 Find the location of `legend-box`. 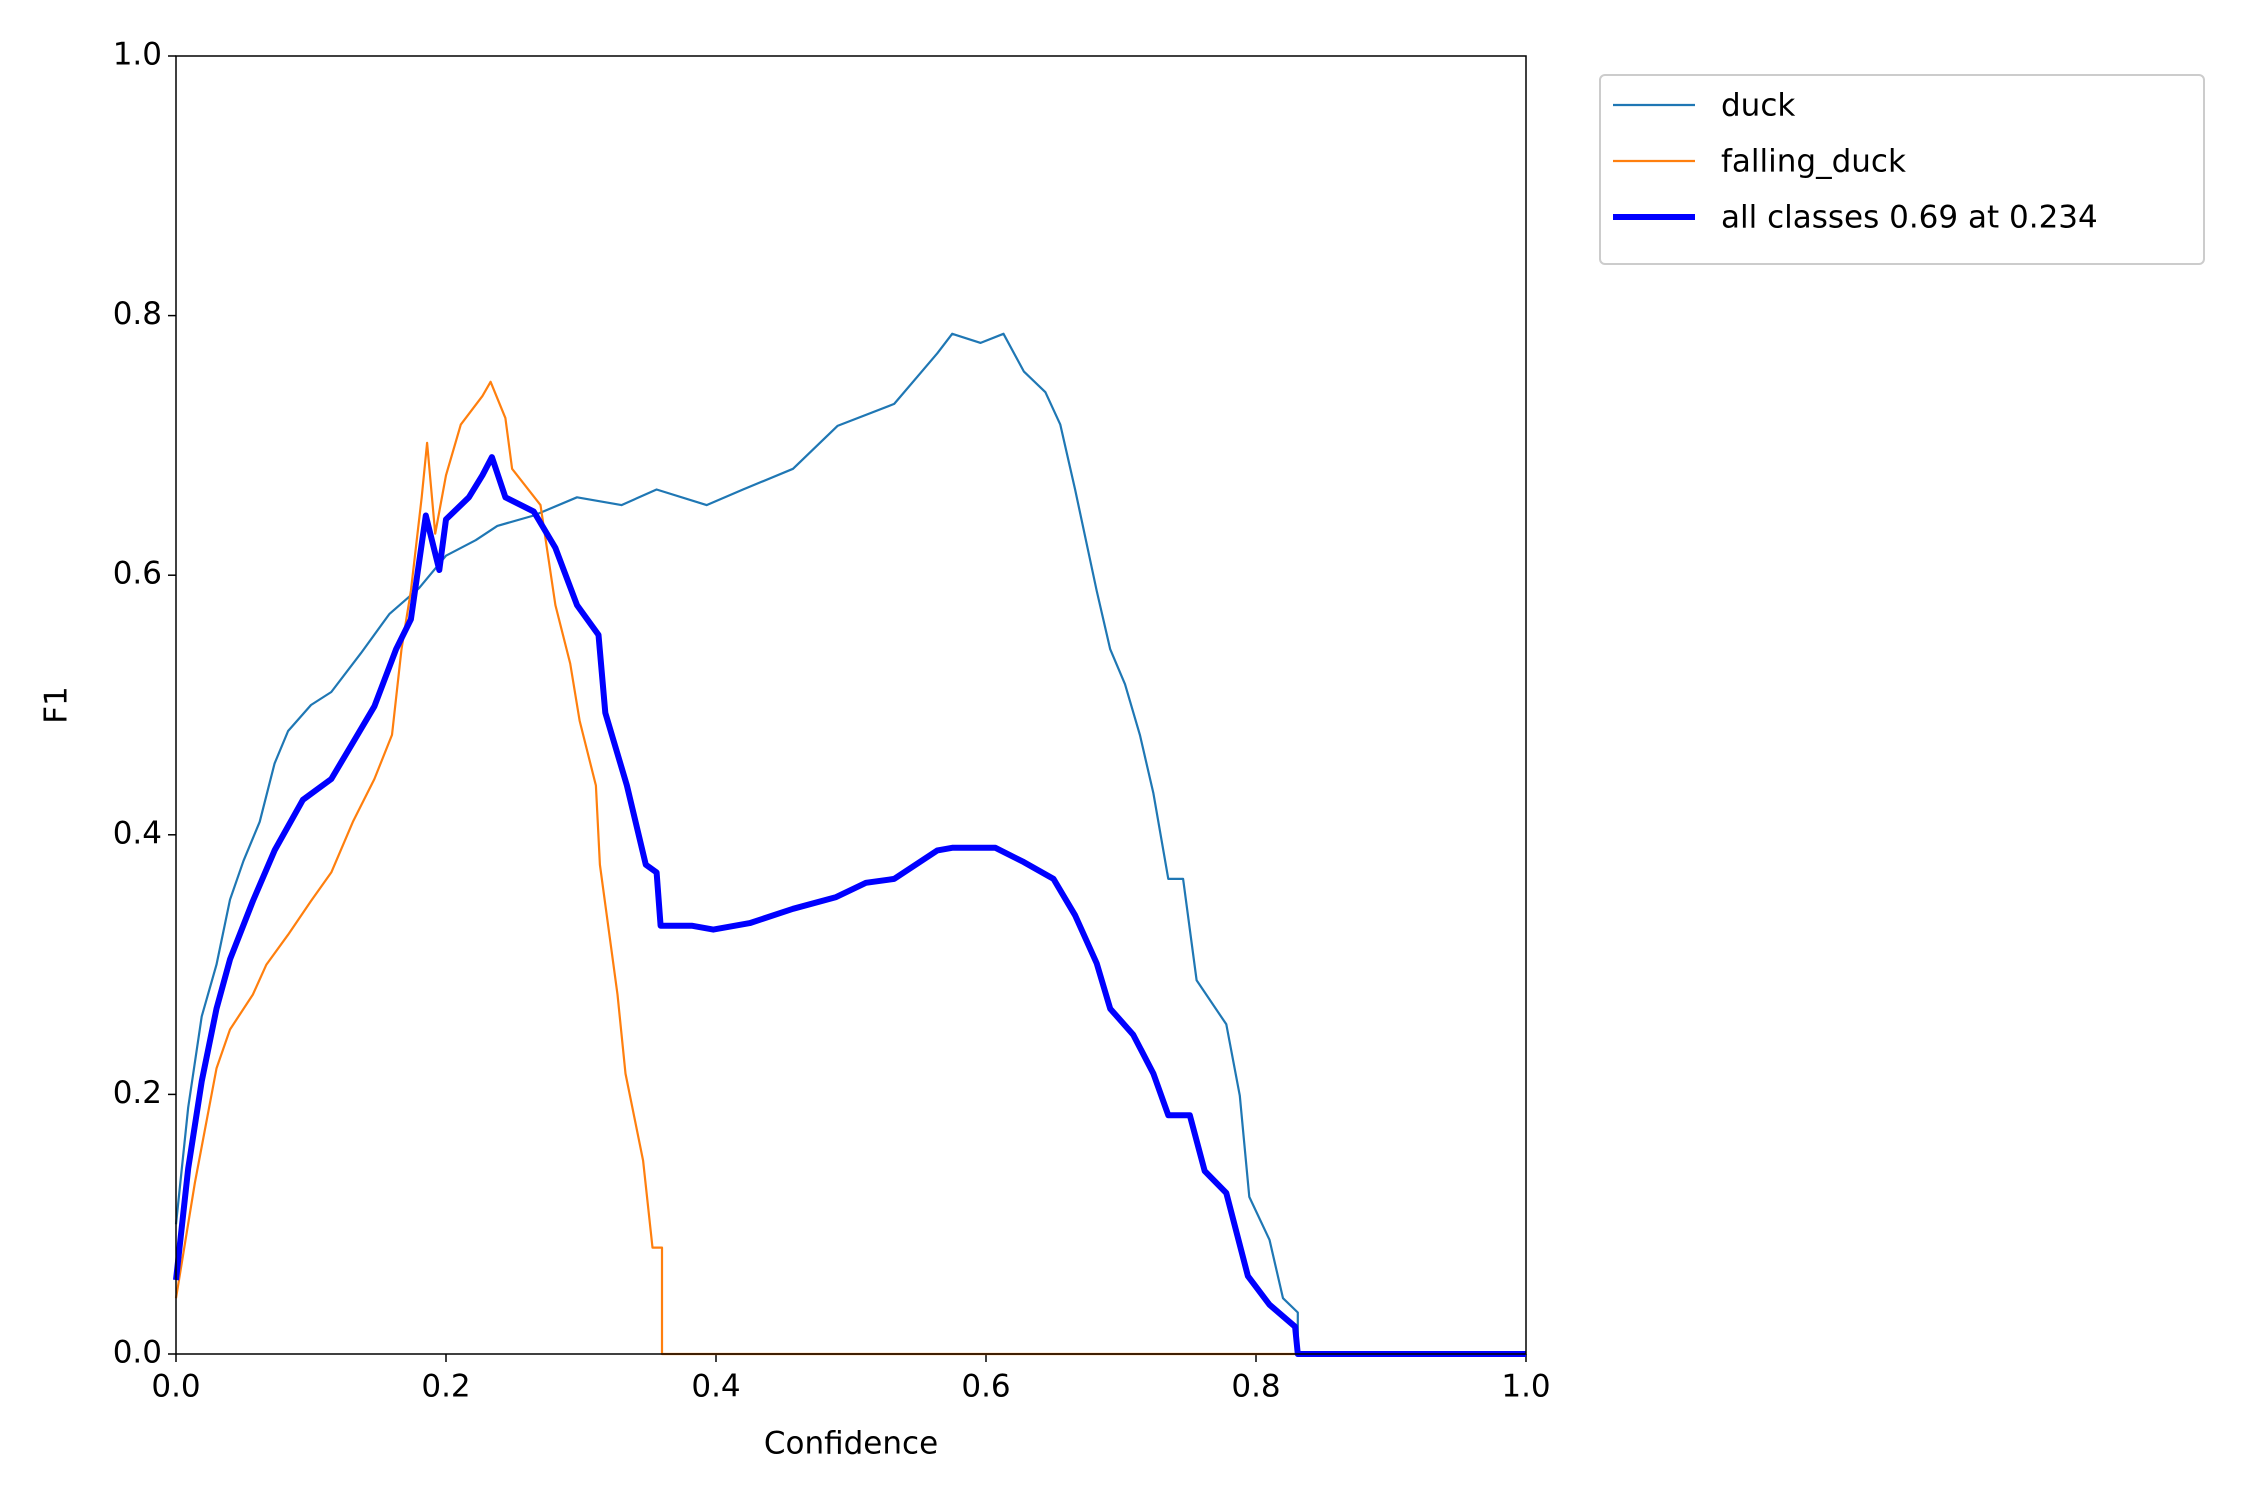

legend-box is located at coordinates (1902, 169).